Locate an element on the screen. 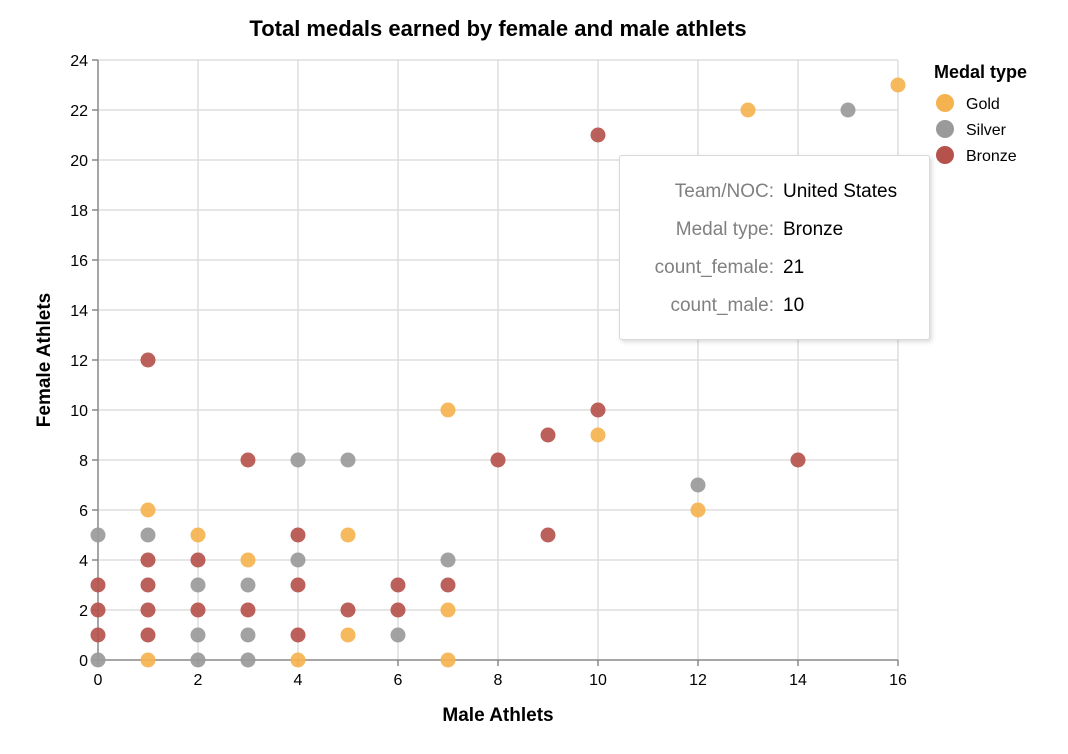 The height and width of the screenshot is (754, 1068). y-axis-title: Female Athlets is located at coordinates (44, 360).